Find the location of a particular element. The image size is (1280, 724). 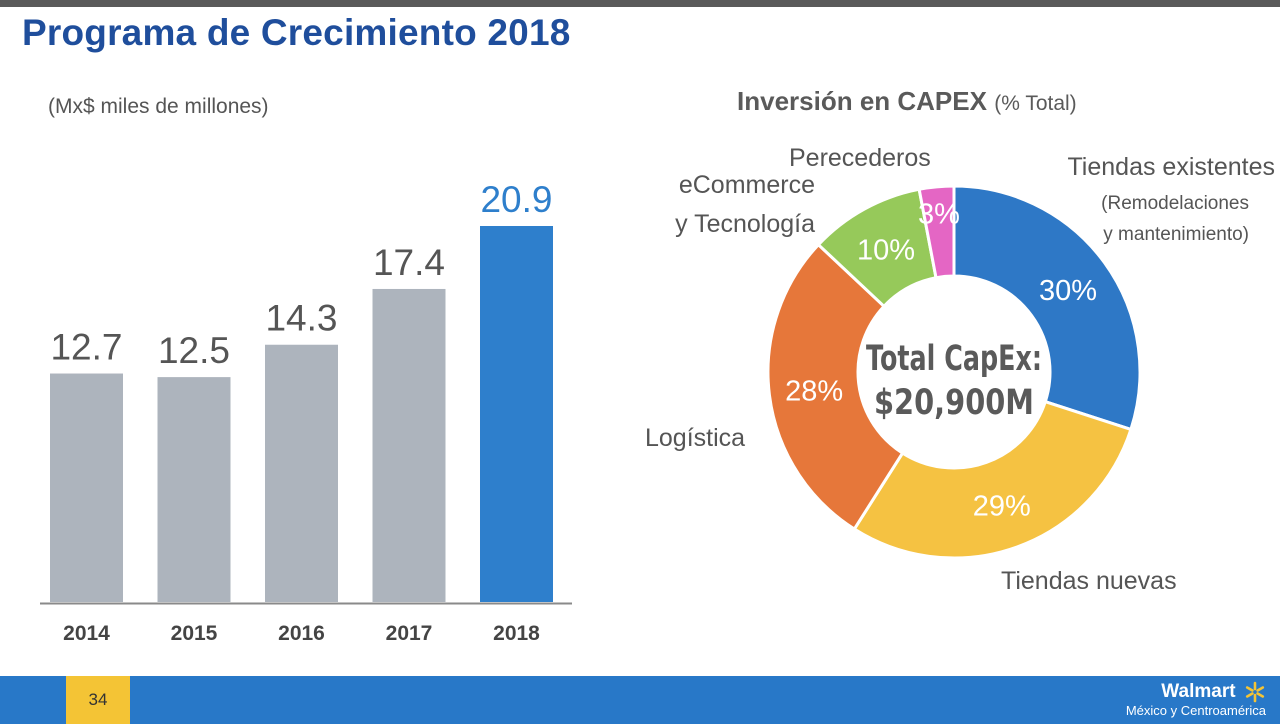

bar-2018 is located at coordinates (516, 414).